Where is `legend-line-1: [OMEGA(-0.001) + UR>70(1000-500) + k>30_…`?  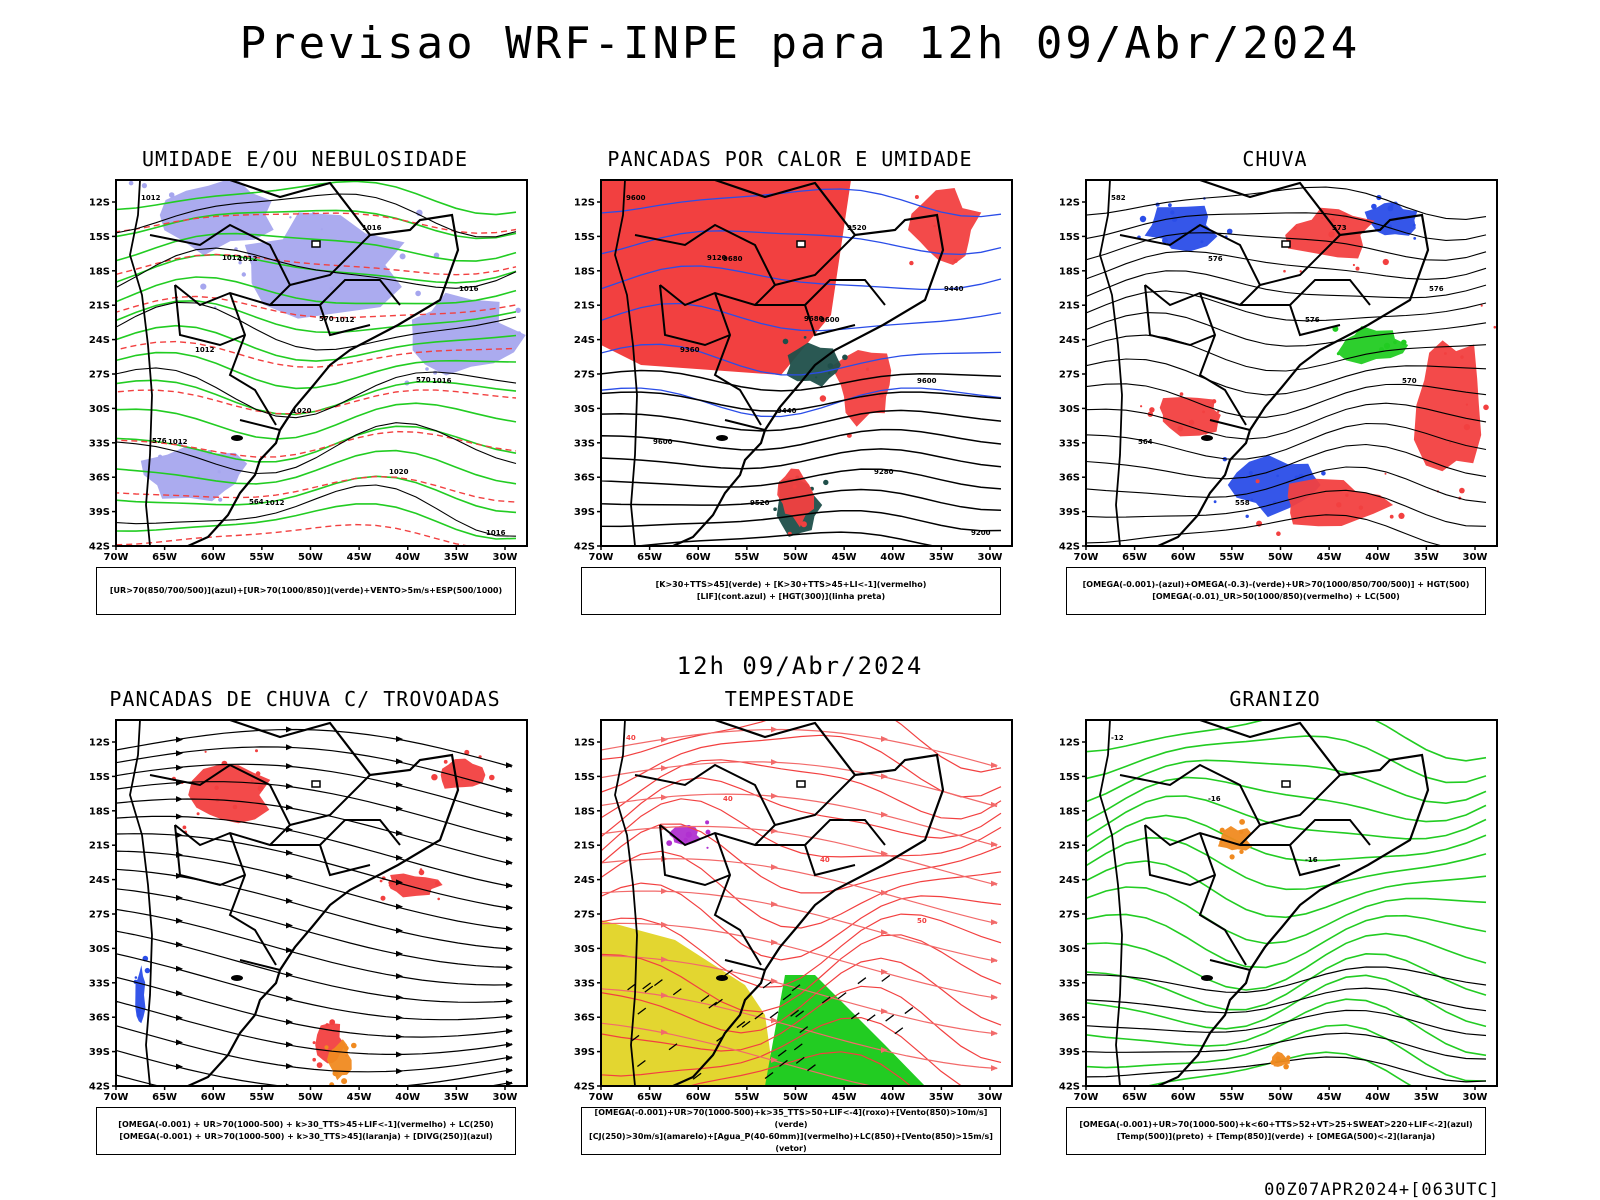 legend-line-1: [OMEGA(-0.001) + UR>70(1000-500) + k>30_… is located at coordinates (306, 1124).